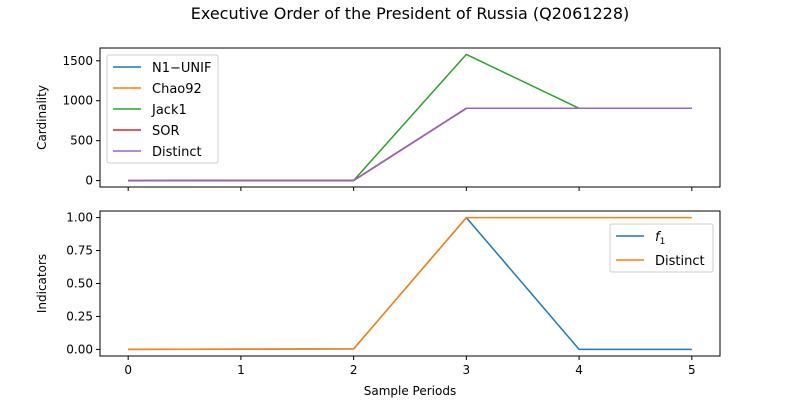  Describe the element at coordinates (354, 370) in the screenshot. I see `x-tick-label: 2` at that location.